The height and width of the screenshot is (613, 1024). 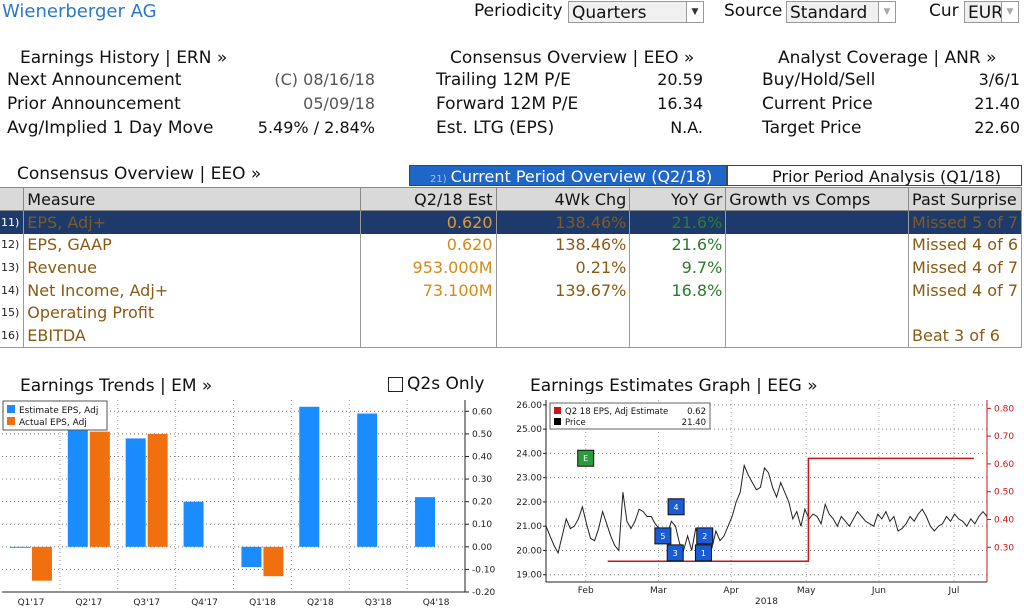 What do you see at coordinates (192, 245) in the screenshot?
I see `measure-cell: EPS, GAAP` at bounding box center [192, 245].